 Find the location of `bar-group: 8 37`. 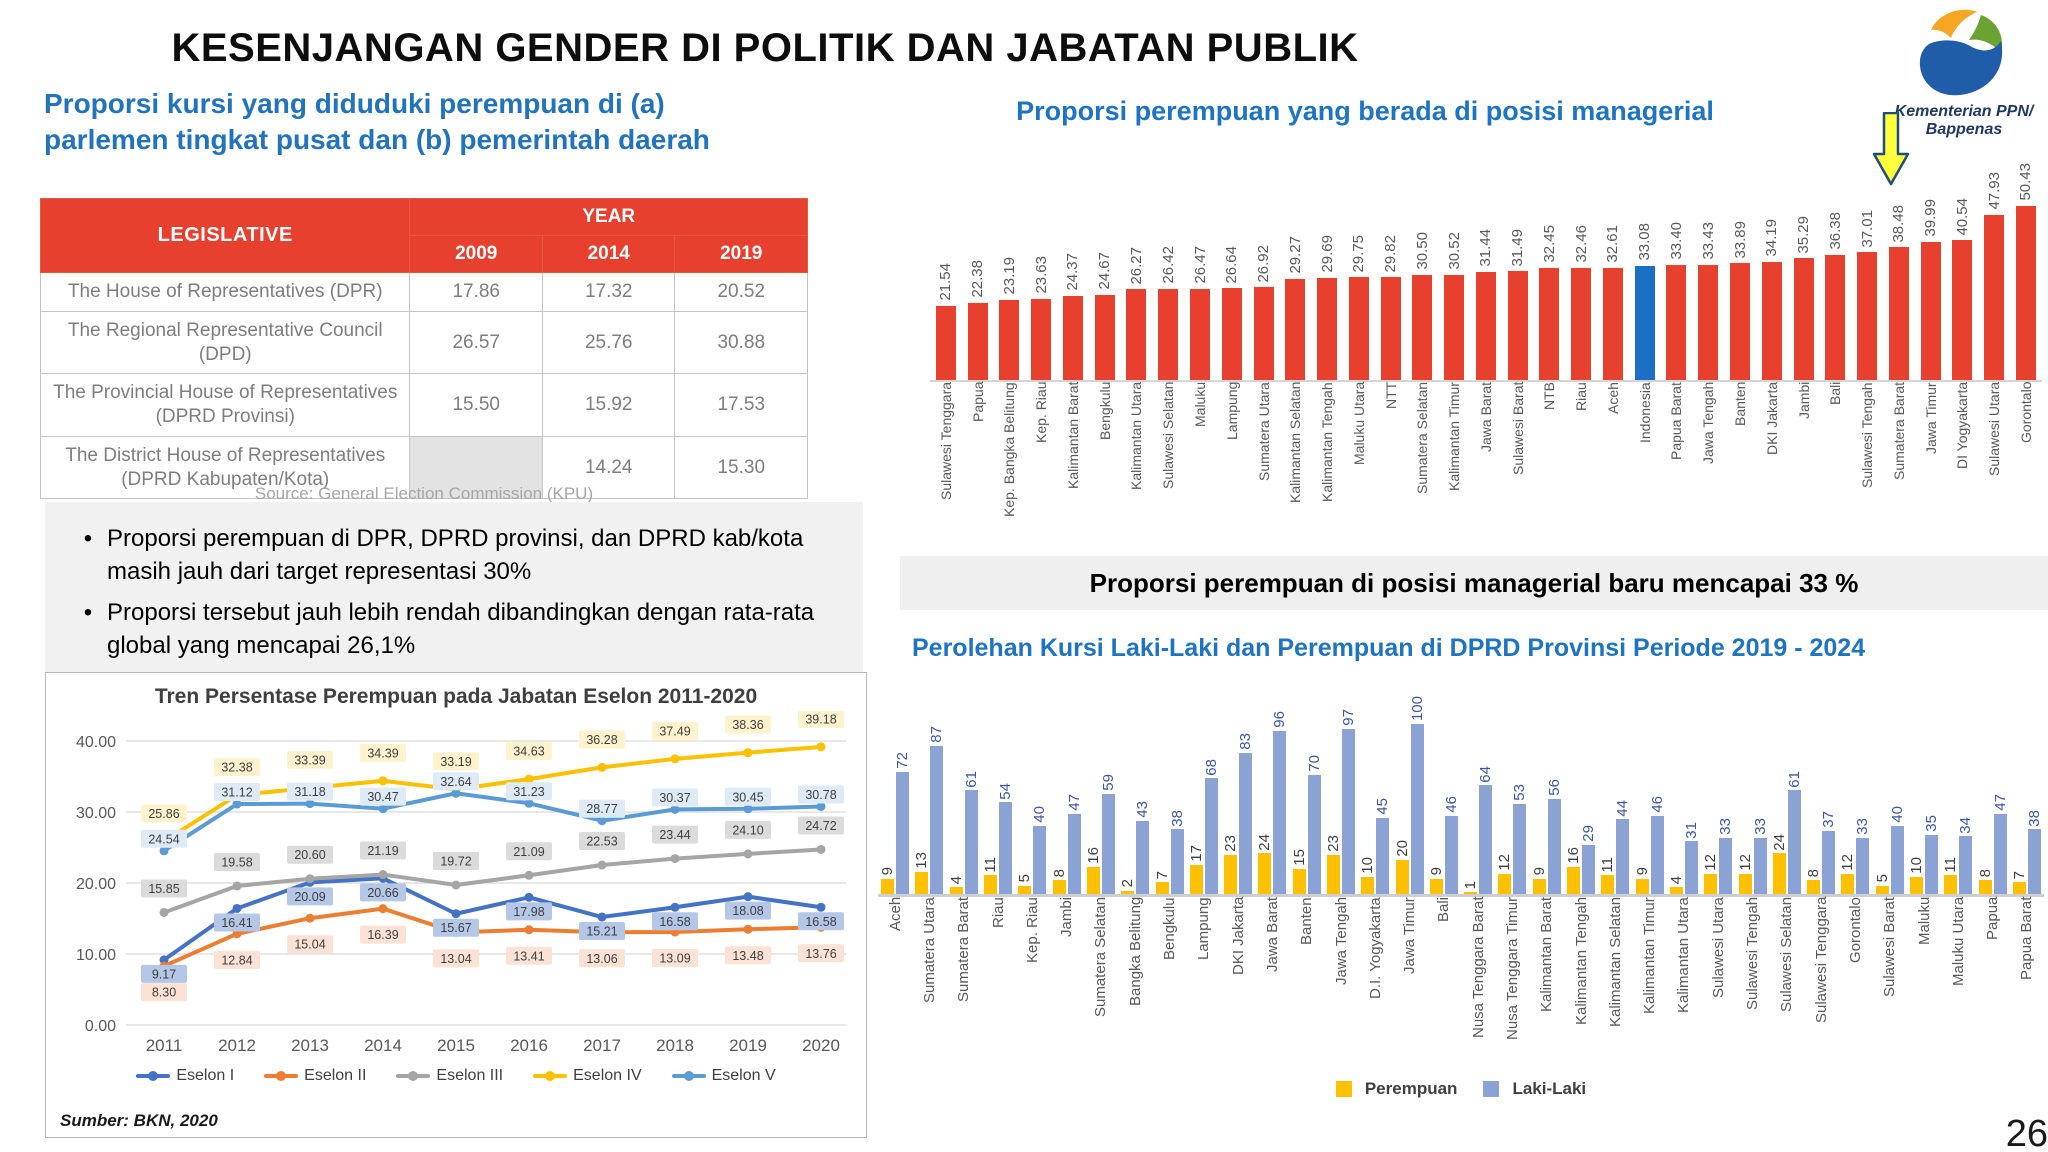

bar-group: 8 37 is located at coordinates (1821, 788).